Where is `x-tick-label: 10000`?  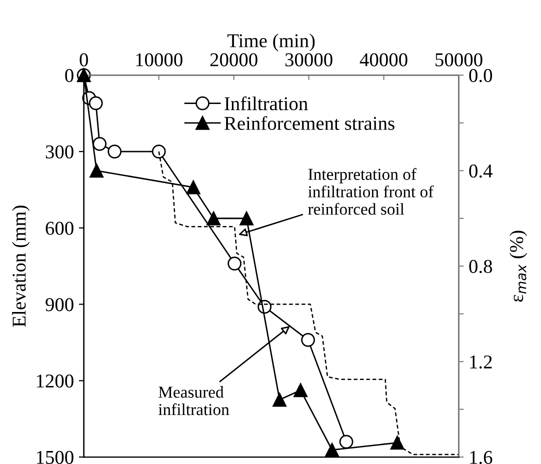 x-tick-label: 10000 is located at coordinates (159, 59).